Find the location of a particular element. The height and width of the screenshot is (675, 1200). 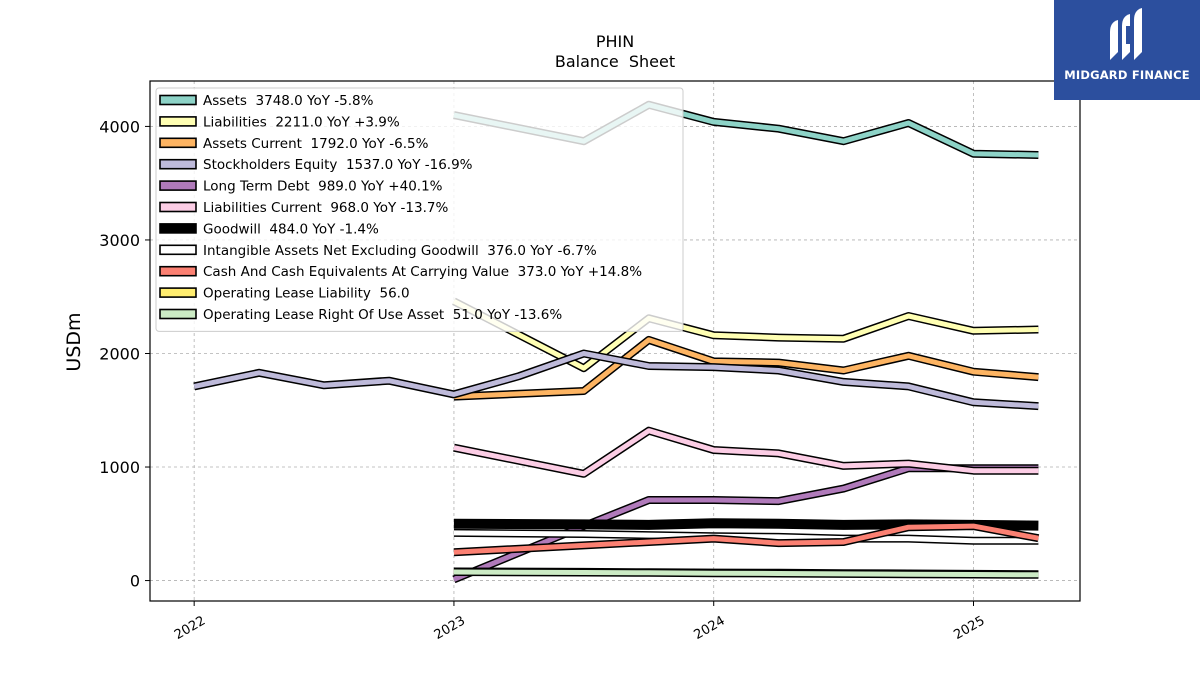

legend-label: Assets 3748.0 YoY -5.8% is located at coordinates (288, 101).